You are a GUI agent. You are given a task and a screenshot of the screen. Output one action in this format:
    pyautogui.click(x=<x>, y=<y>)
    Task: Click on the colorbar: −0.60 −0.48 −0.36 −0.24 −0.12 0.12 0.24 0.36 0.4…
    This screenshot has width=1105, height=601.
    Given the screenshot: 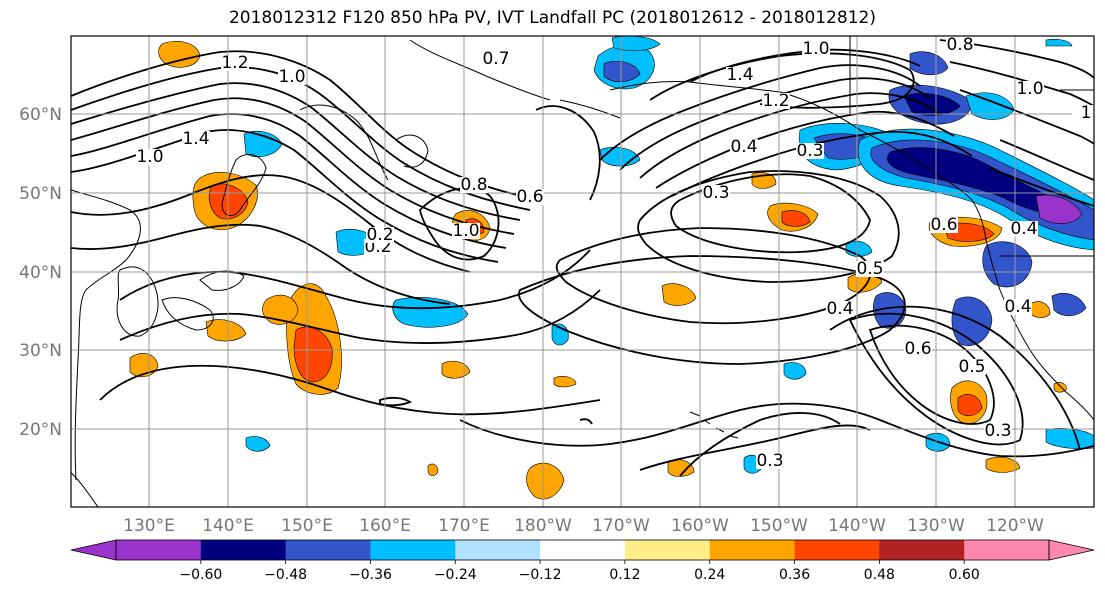 What is the action you would take?
    pyautogui.click(x=582, y=561)
    